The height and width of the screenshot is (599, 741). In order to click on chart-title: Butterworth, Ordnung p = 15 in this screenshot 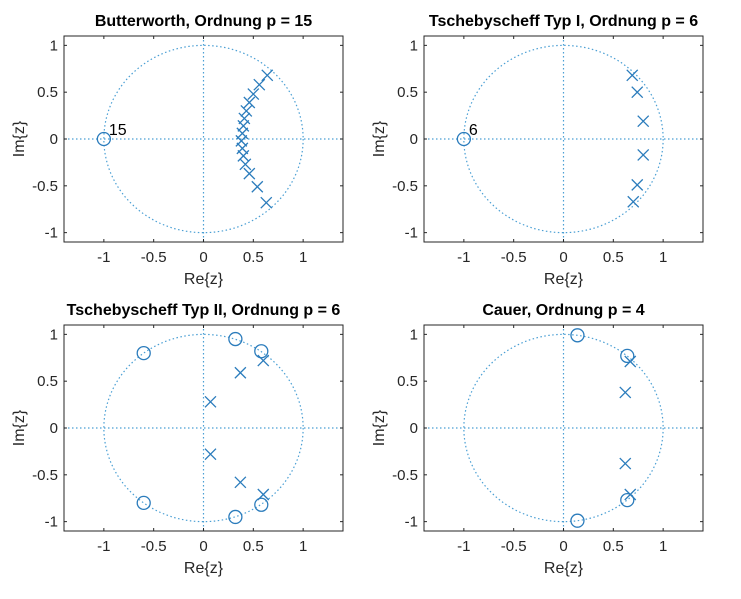, I will do `click(203, 21)`.